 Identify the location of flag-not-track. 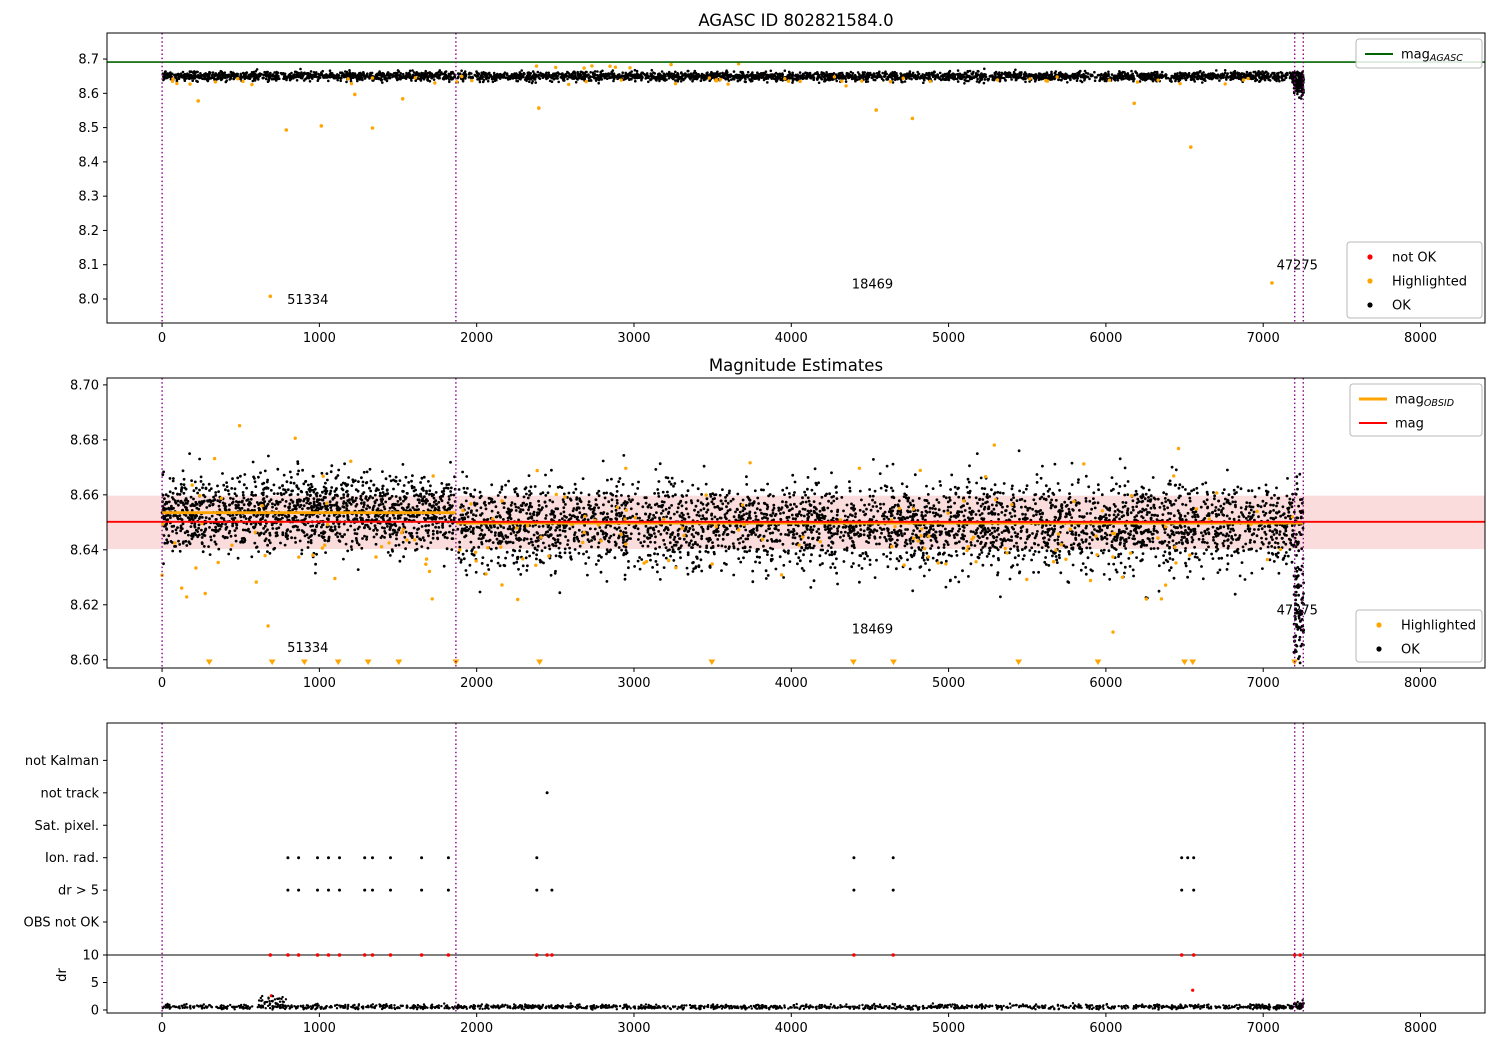
(547, 793).